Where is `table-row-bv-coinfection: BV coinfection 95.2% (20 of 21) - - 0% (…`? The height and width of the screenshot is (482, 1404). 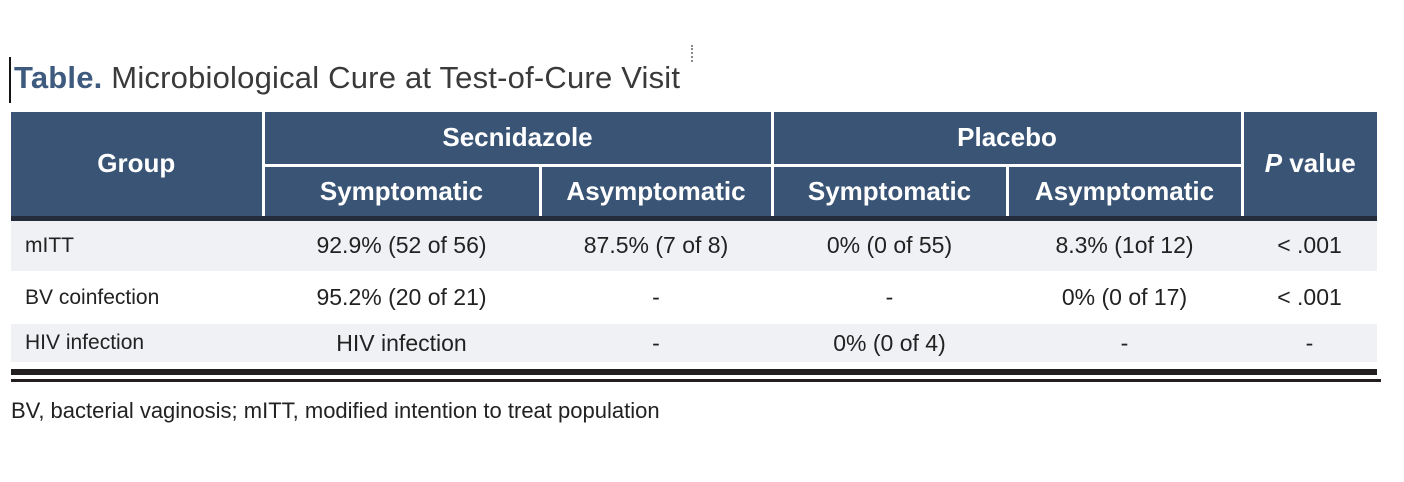
table-row-bv-coinfection: BV coinfection 95.2% (20 of 21) - - 0% (… is located at coordinates (694, 297).